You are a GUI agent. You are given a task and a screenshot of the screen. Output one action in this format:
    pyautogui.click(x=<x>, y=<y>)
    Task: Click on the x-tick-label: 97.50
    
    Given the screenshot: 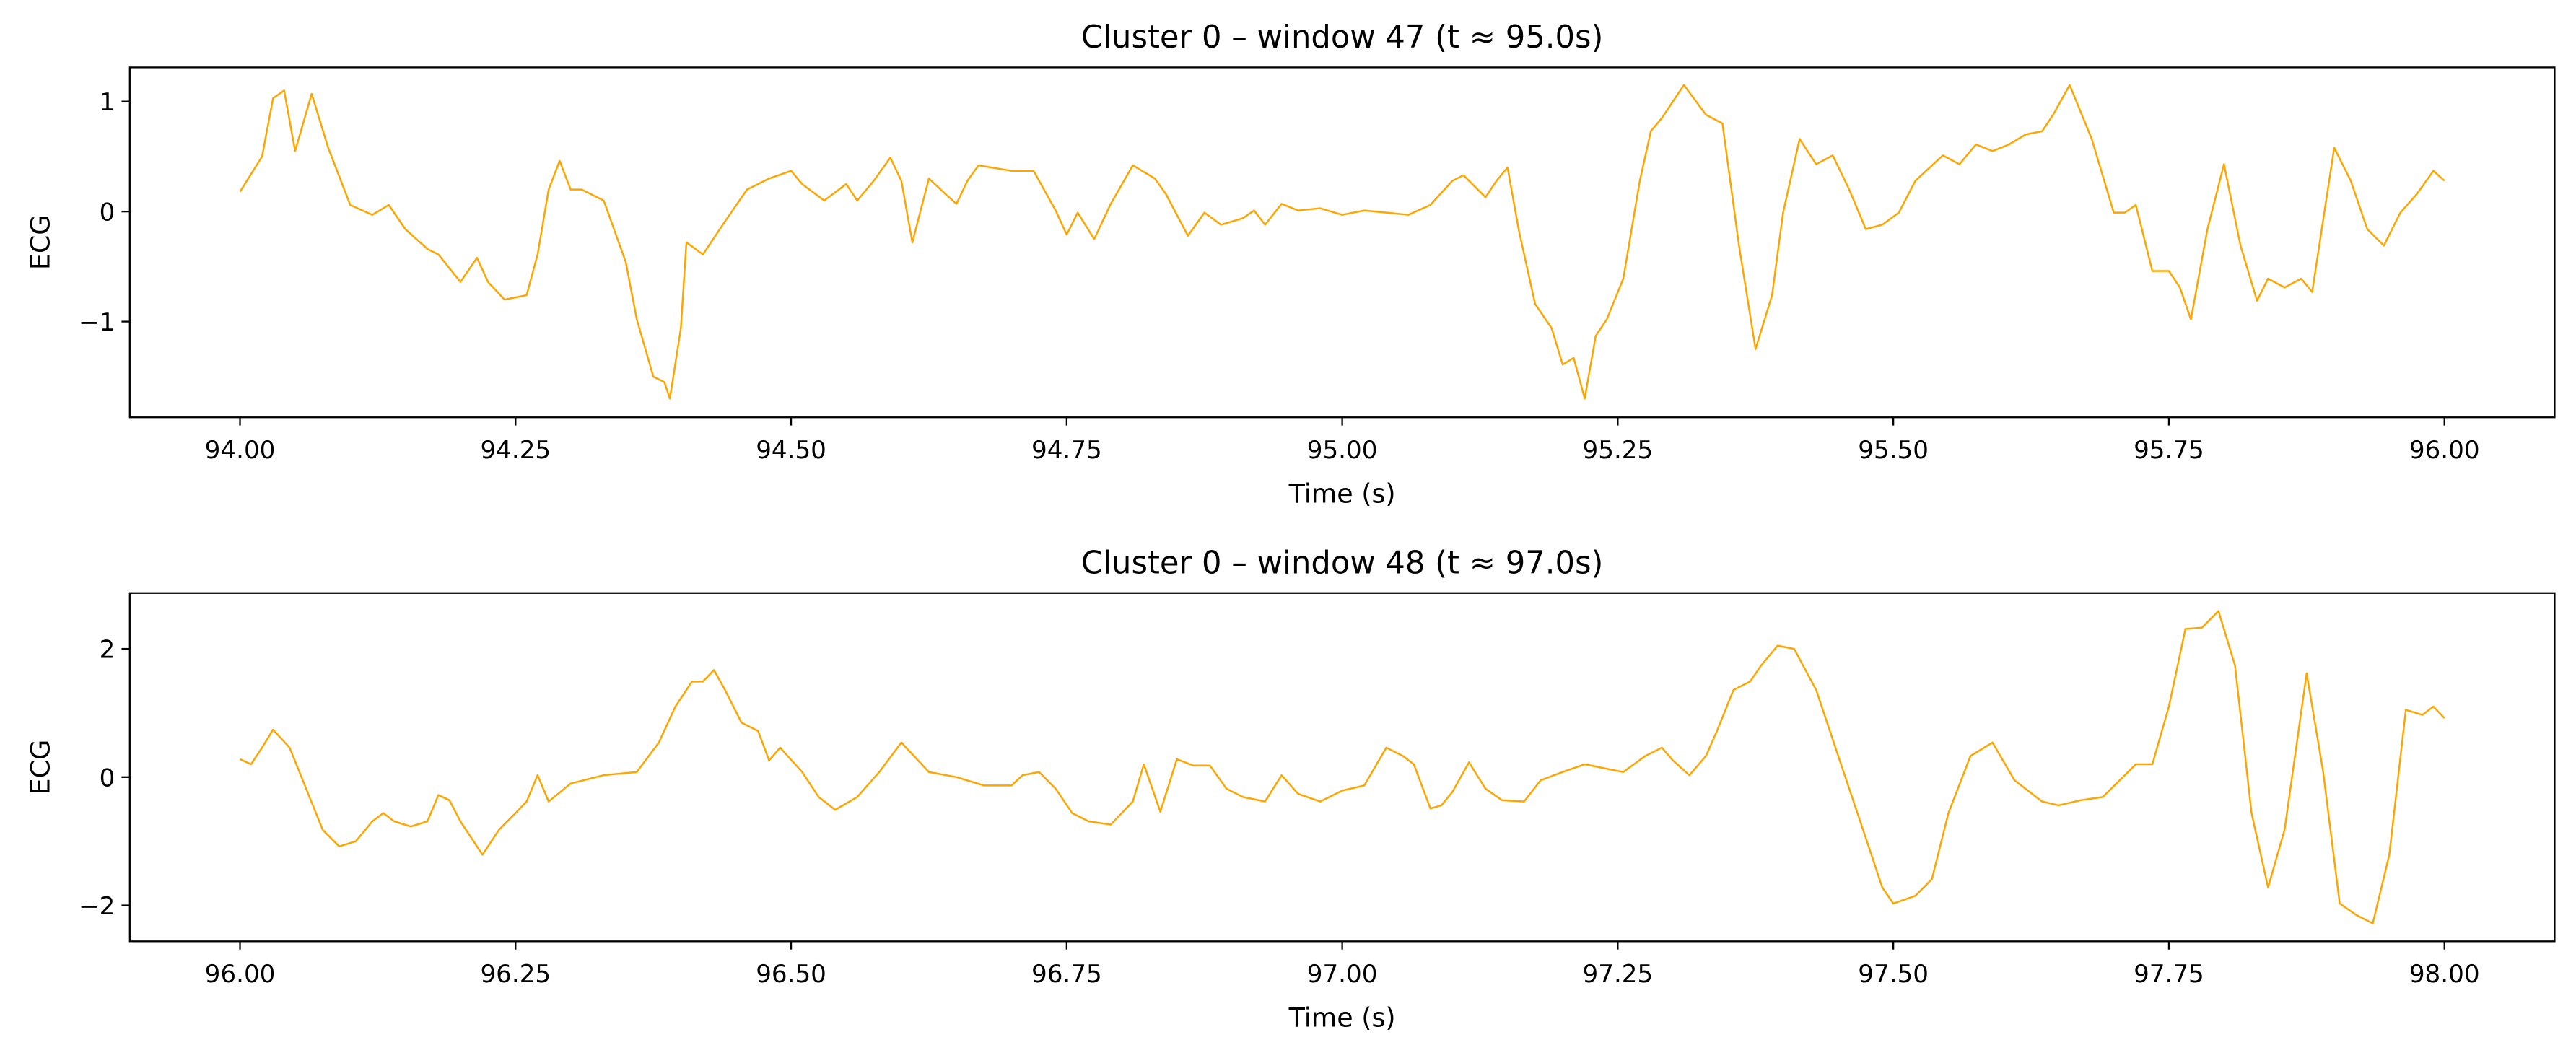 What is the action you would take?
    pyautogui.click(x=1893, y=974)
    